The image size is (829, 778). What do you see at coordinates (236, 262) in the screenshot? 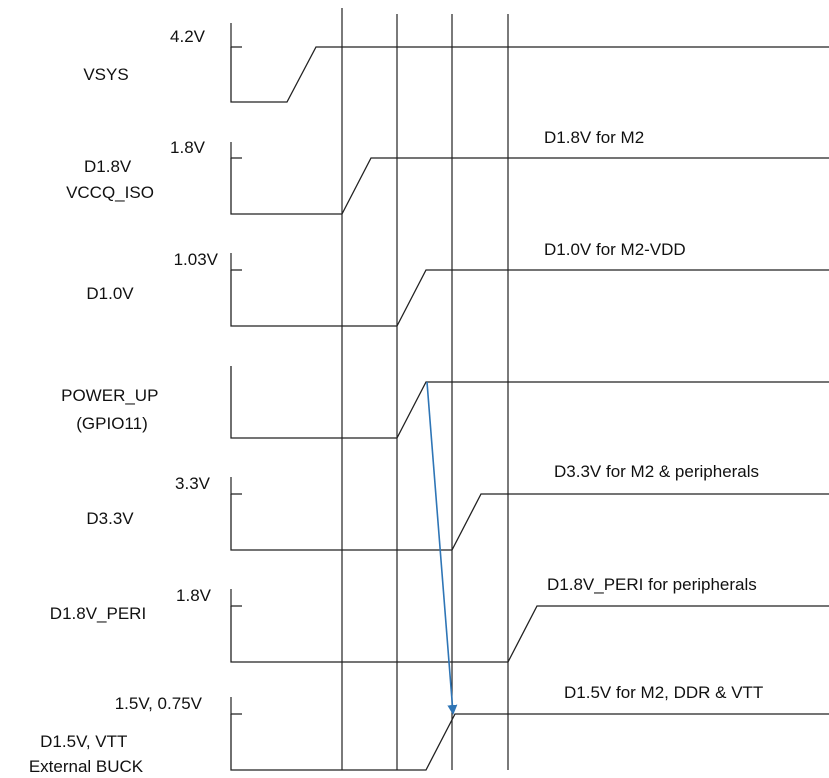
I see `level-tick-d10` at bounding box center [236, 262].